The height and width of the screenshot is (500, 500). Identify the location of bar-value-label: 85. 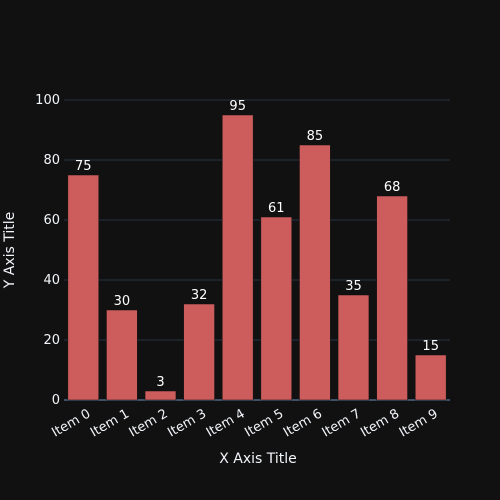
(315, 136).